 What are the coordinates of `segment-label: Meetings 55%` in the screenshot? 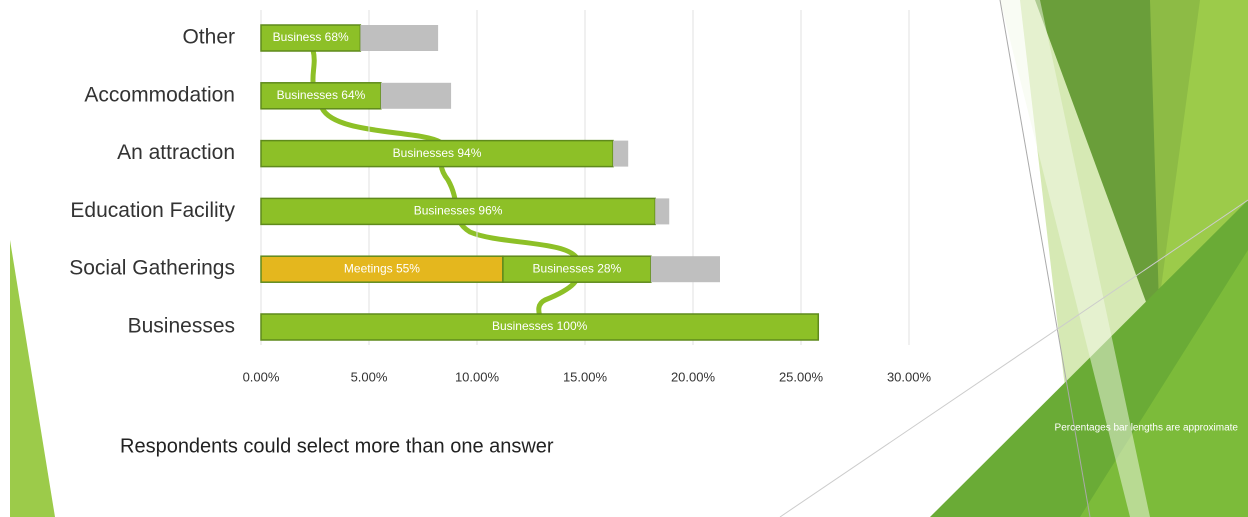 It's located at (382, 268).